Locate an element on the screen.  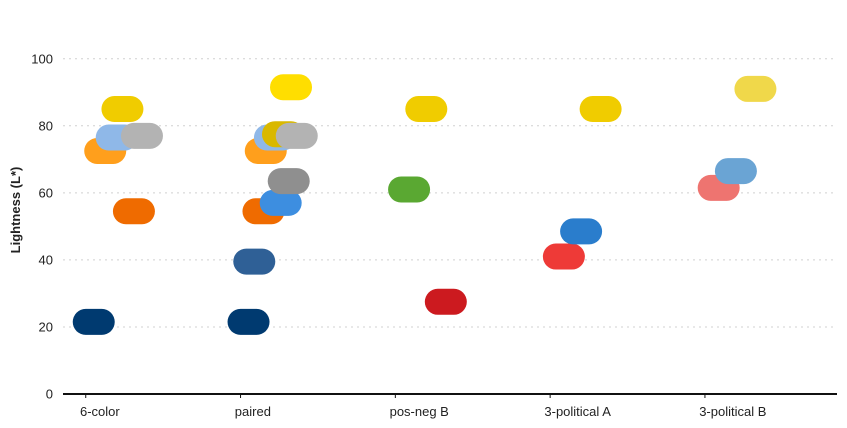
y-tick-label: 20 is located at coordinates (46, 326).